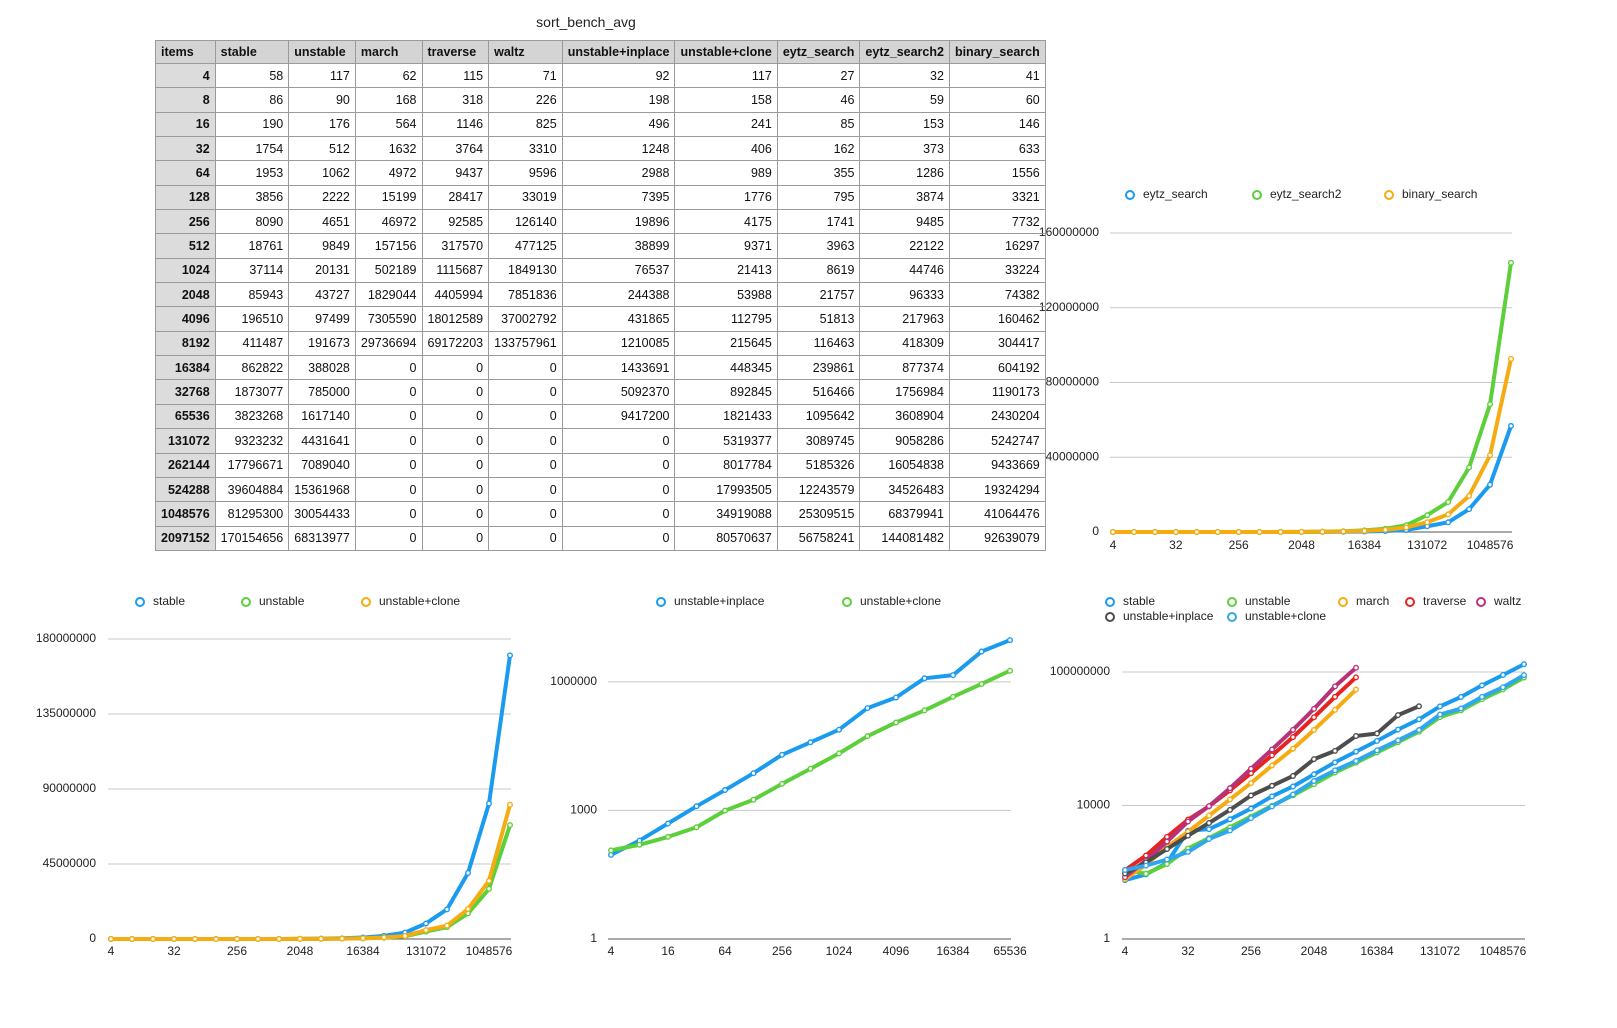 The width and height of the screenshot is (1617, 1028). Describe the element at coordinates (322, 124) in the screenshot. I see `table-cell: 176` at that location.